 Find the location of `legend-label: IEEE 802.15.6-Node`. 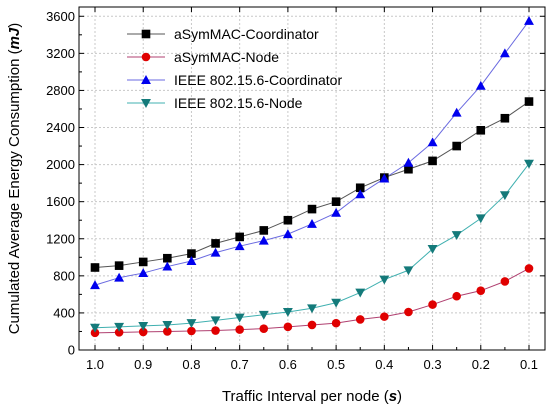

legend-label: IEEE 802.15.6-Node is located at coordinates (238, 103).